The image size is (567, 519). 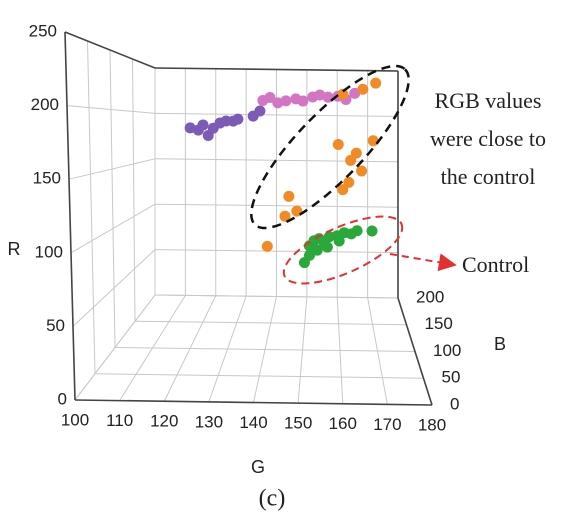 What do you see at coordinates (298, 423) in the screenshot?
I see `x-tick-label: 150` at bounding box center [298, 423].